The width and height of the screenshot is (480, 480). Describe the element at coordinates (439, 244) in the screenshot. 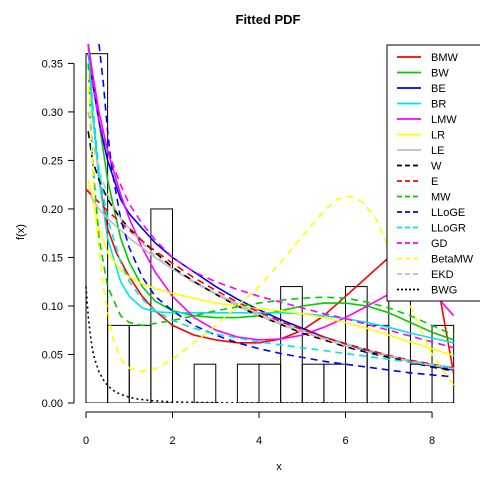

I see `legend-label-gd: GD` at that location.